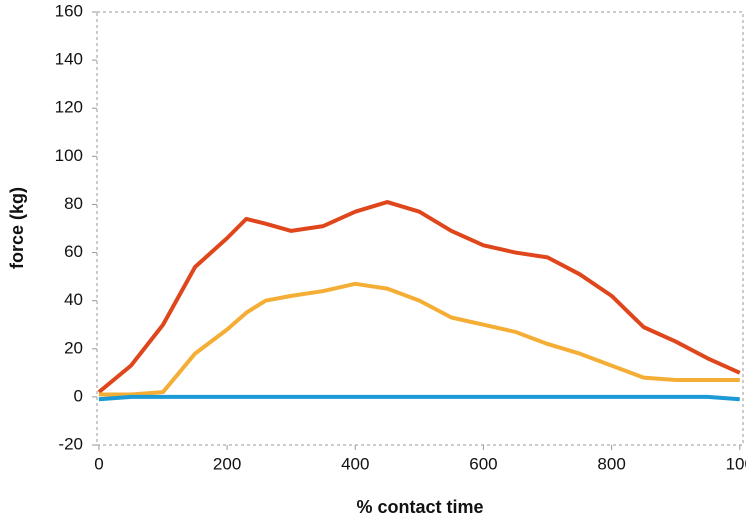  Describe the element at coordinates (98, 463) in the screenshot. I see `x-tick-label: 0` at that location.